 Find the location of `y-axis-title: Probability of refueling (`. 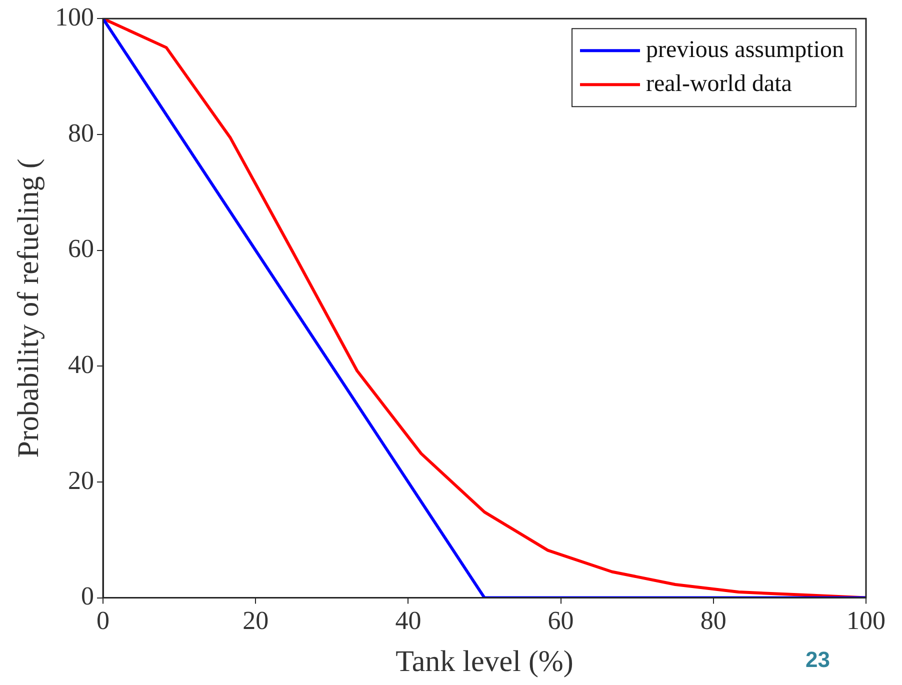

y-axis-title: Probability of refueling ( is located at coordinates (28, 308).